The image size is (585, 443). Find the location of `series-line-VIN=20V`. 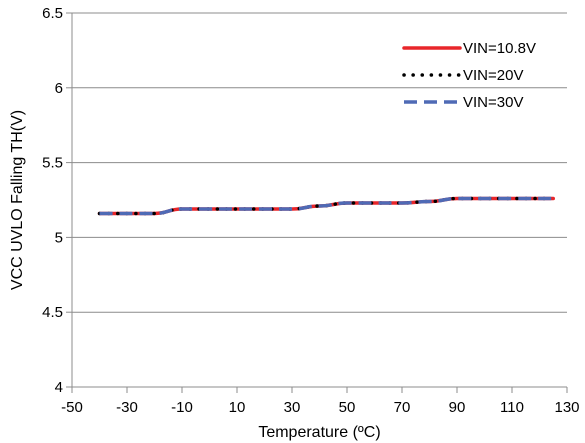

series-line-VIN=20V is located at coordinates (326, 206).